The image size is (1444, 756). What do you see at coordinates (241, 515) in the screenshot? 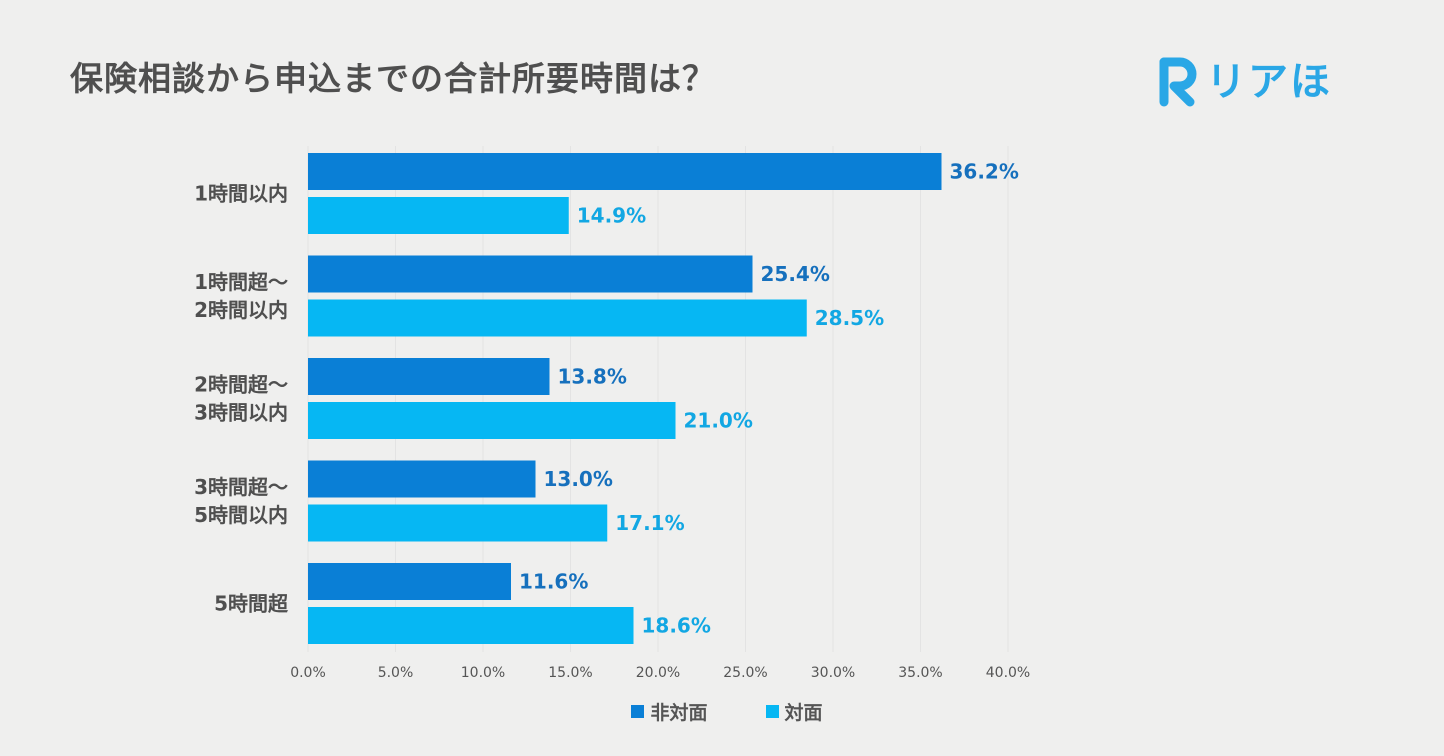
I see `category-label-3-1: 5時間以内` at bounding box center [241, 515].